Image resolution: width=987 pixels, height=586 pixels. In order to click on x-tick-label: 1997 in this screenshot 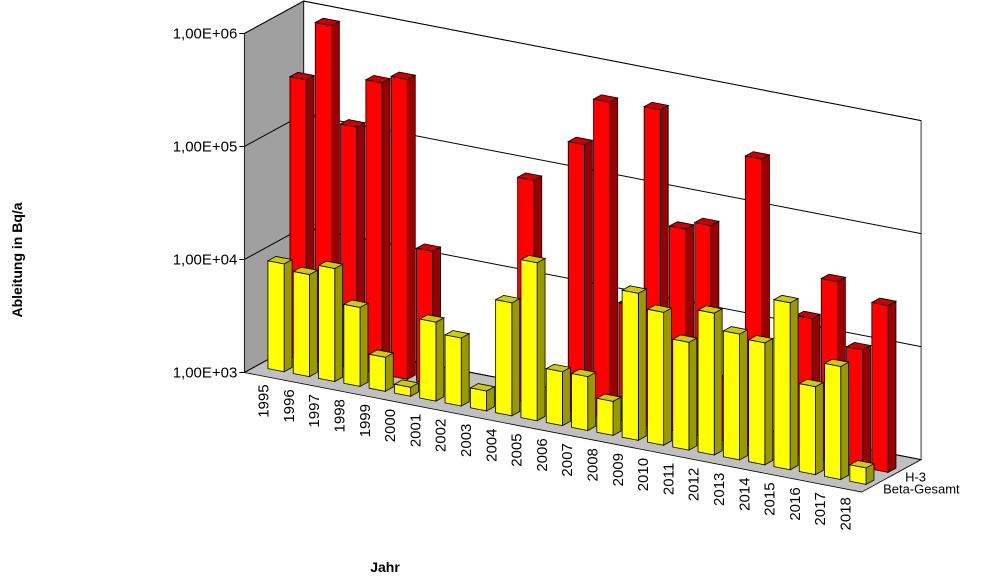, I will do `click(314, 410)`.